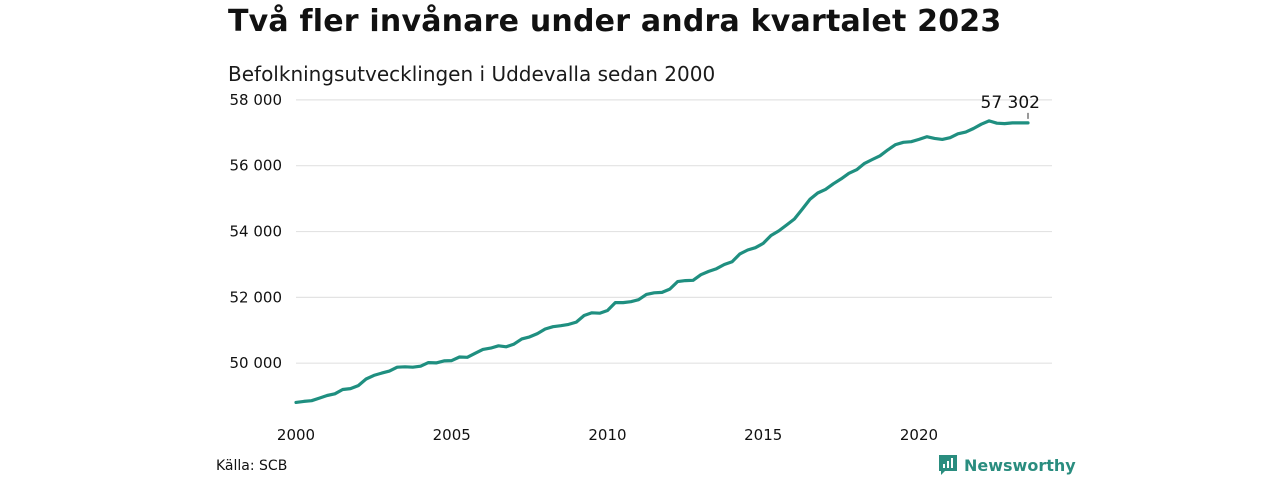 The height and width of the screenshot is (480, 1280). I want to click on source-note: Källa: SCB, so click(252, 466).